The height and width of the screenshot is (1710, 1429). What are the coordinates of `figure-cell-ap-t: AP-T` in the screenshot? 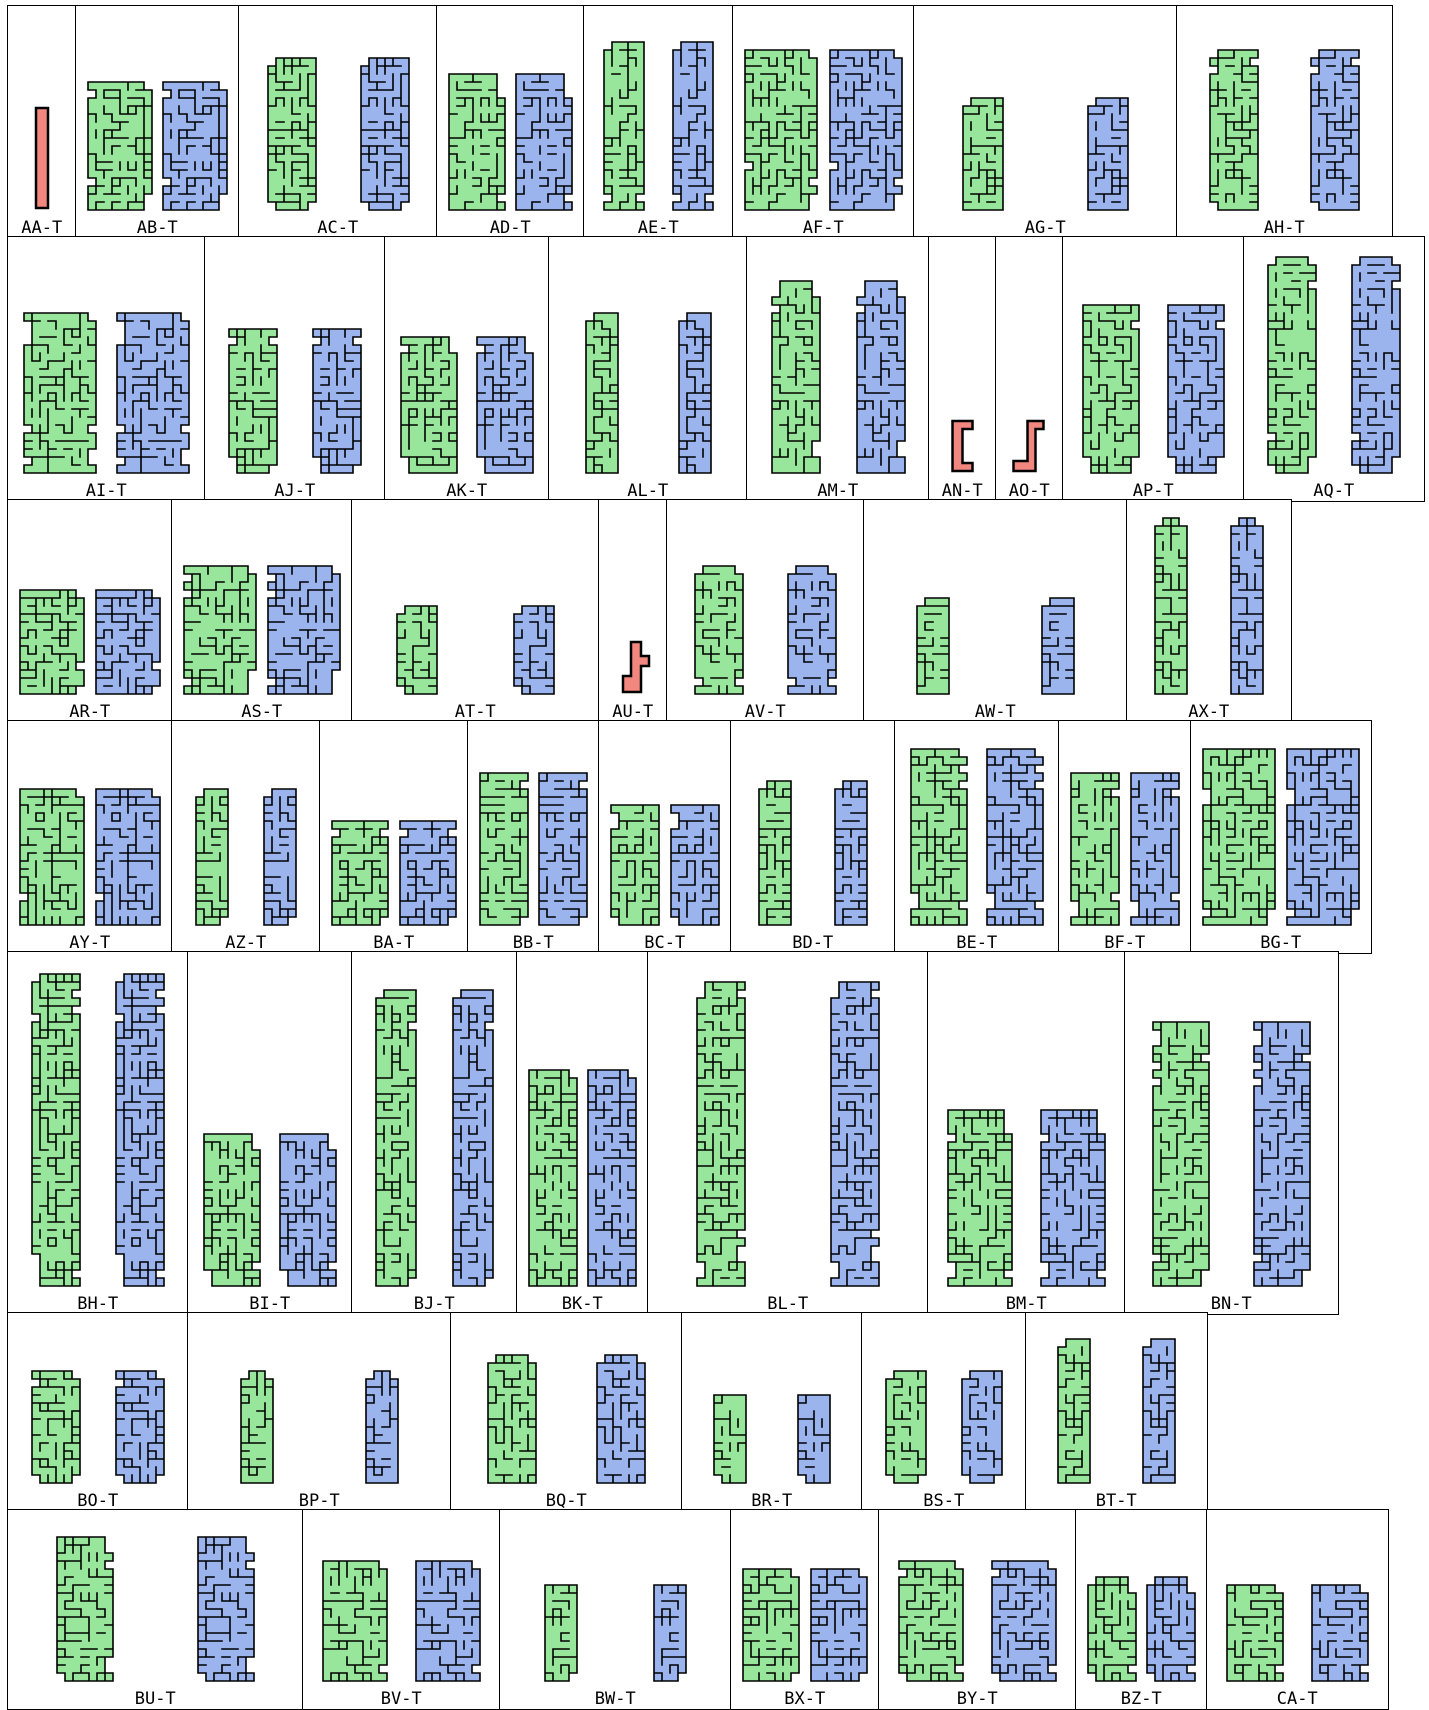 It's located at (1153, 369).